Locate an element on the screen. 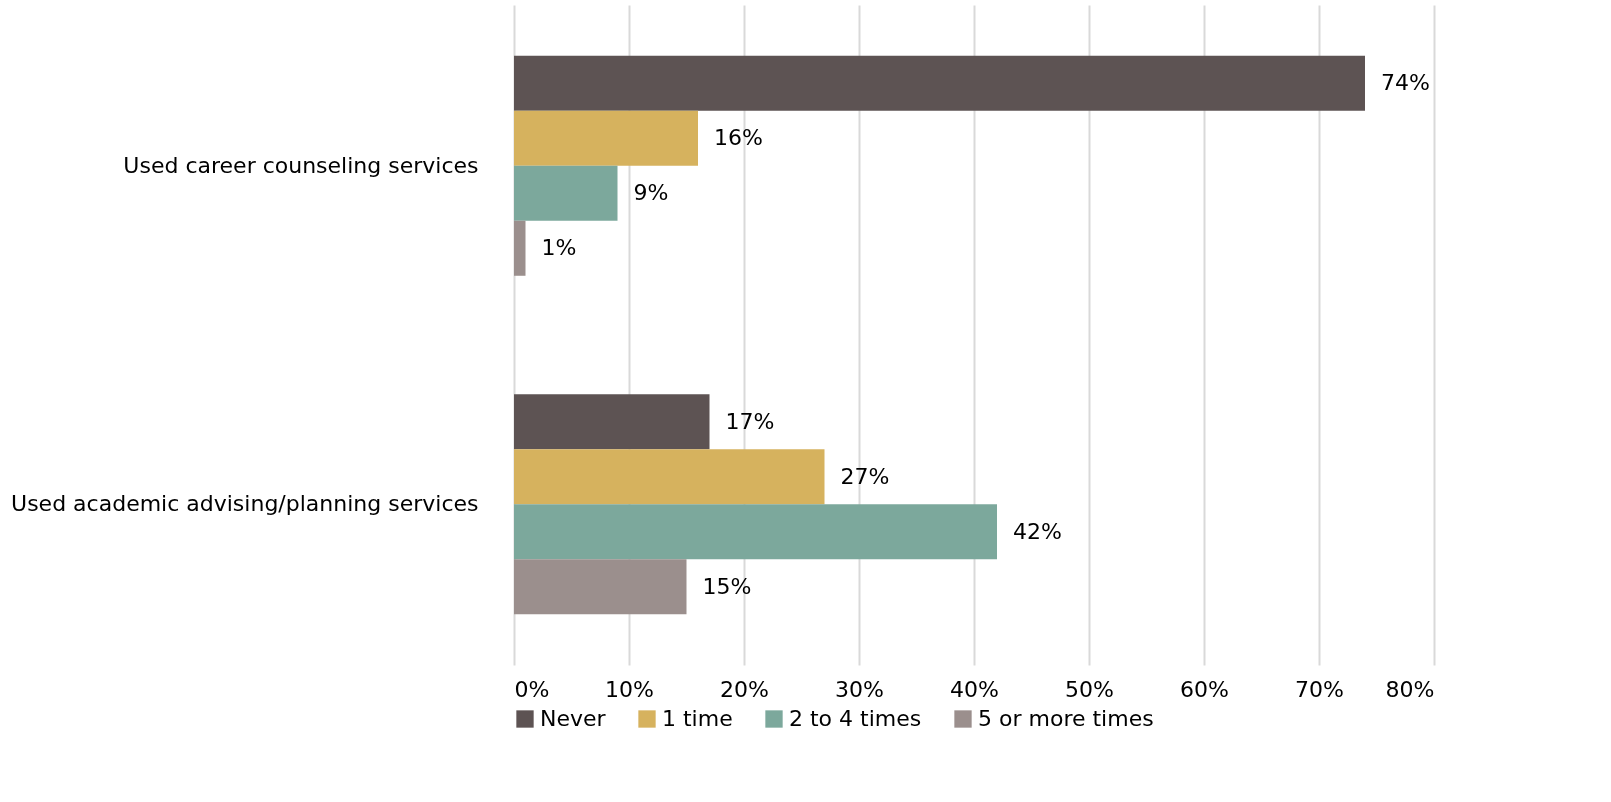 Image resolution: width=1611 pixels, height=802 pixels. x-tick-label: 0% is located at coordinates (532, 689).